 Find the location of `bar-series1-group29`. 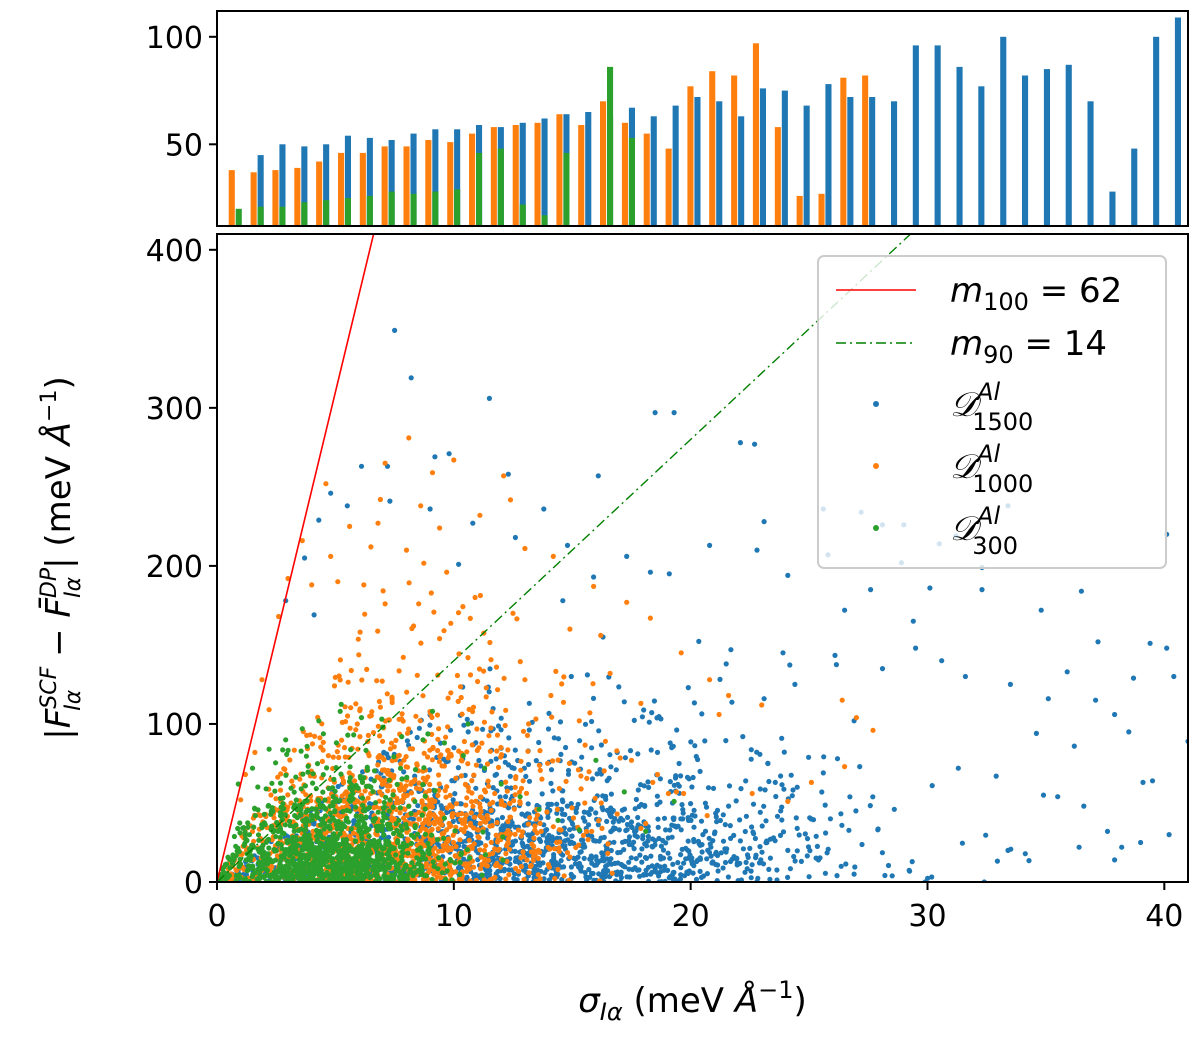

bar-series1-group29 is located at coordinates (865, 150).